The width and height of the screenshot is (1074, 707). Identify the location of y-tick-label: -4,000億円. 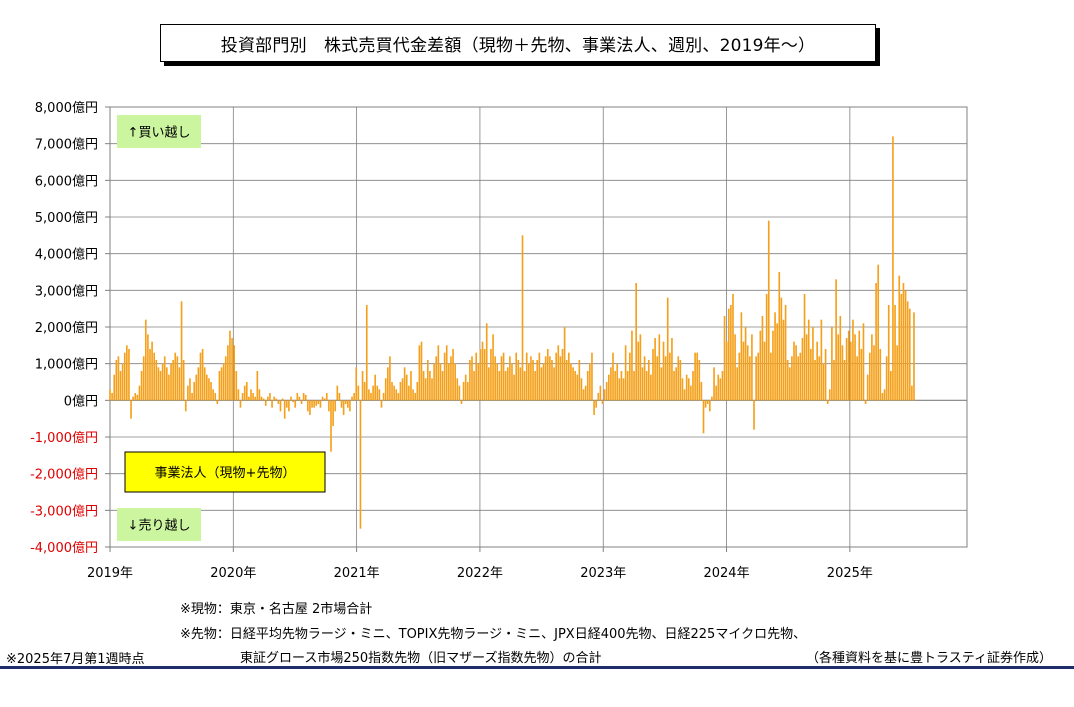
(64, 548).